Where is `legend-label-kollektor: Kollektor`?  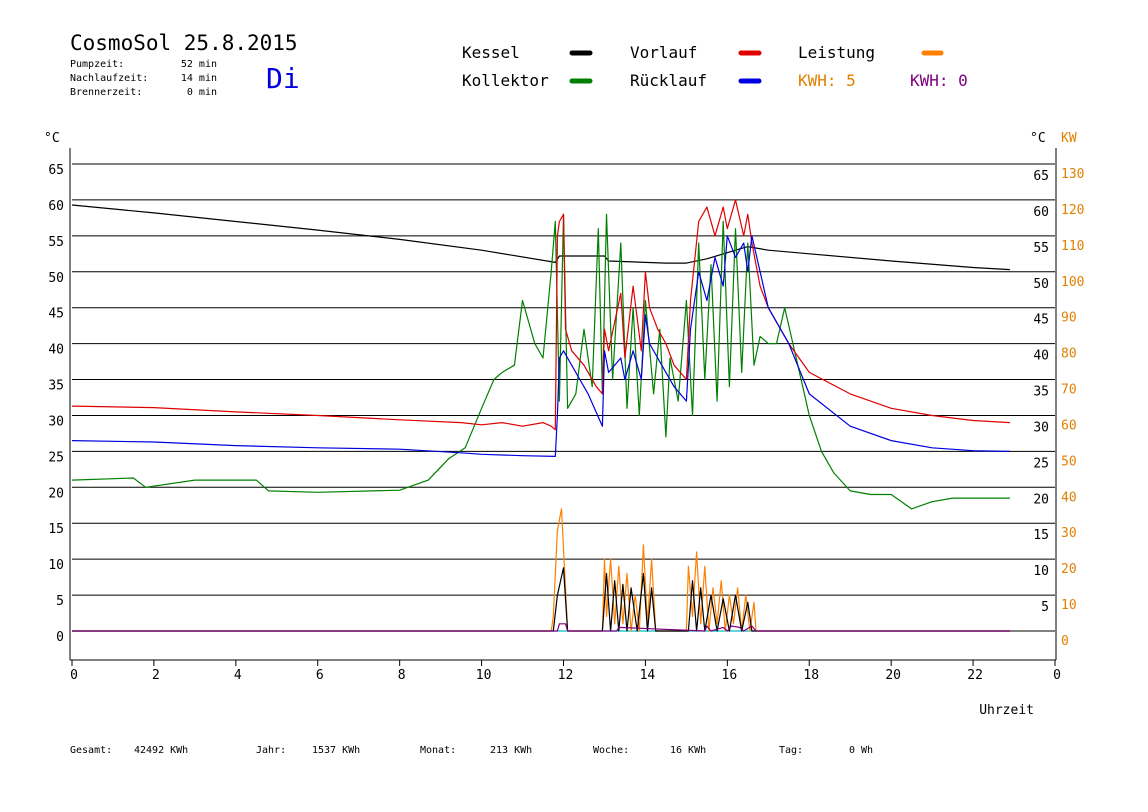
legend-label-kollektor: Kollektor is located at coordinates (505, 80).